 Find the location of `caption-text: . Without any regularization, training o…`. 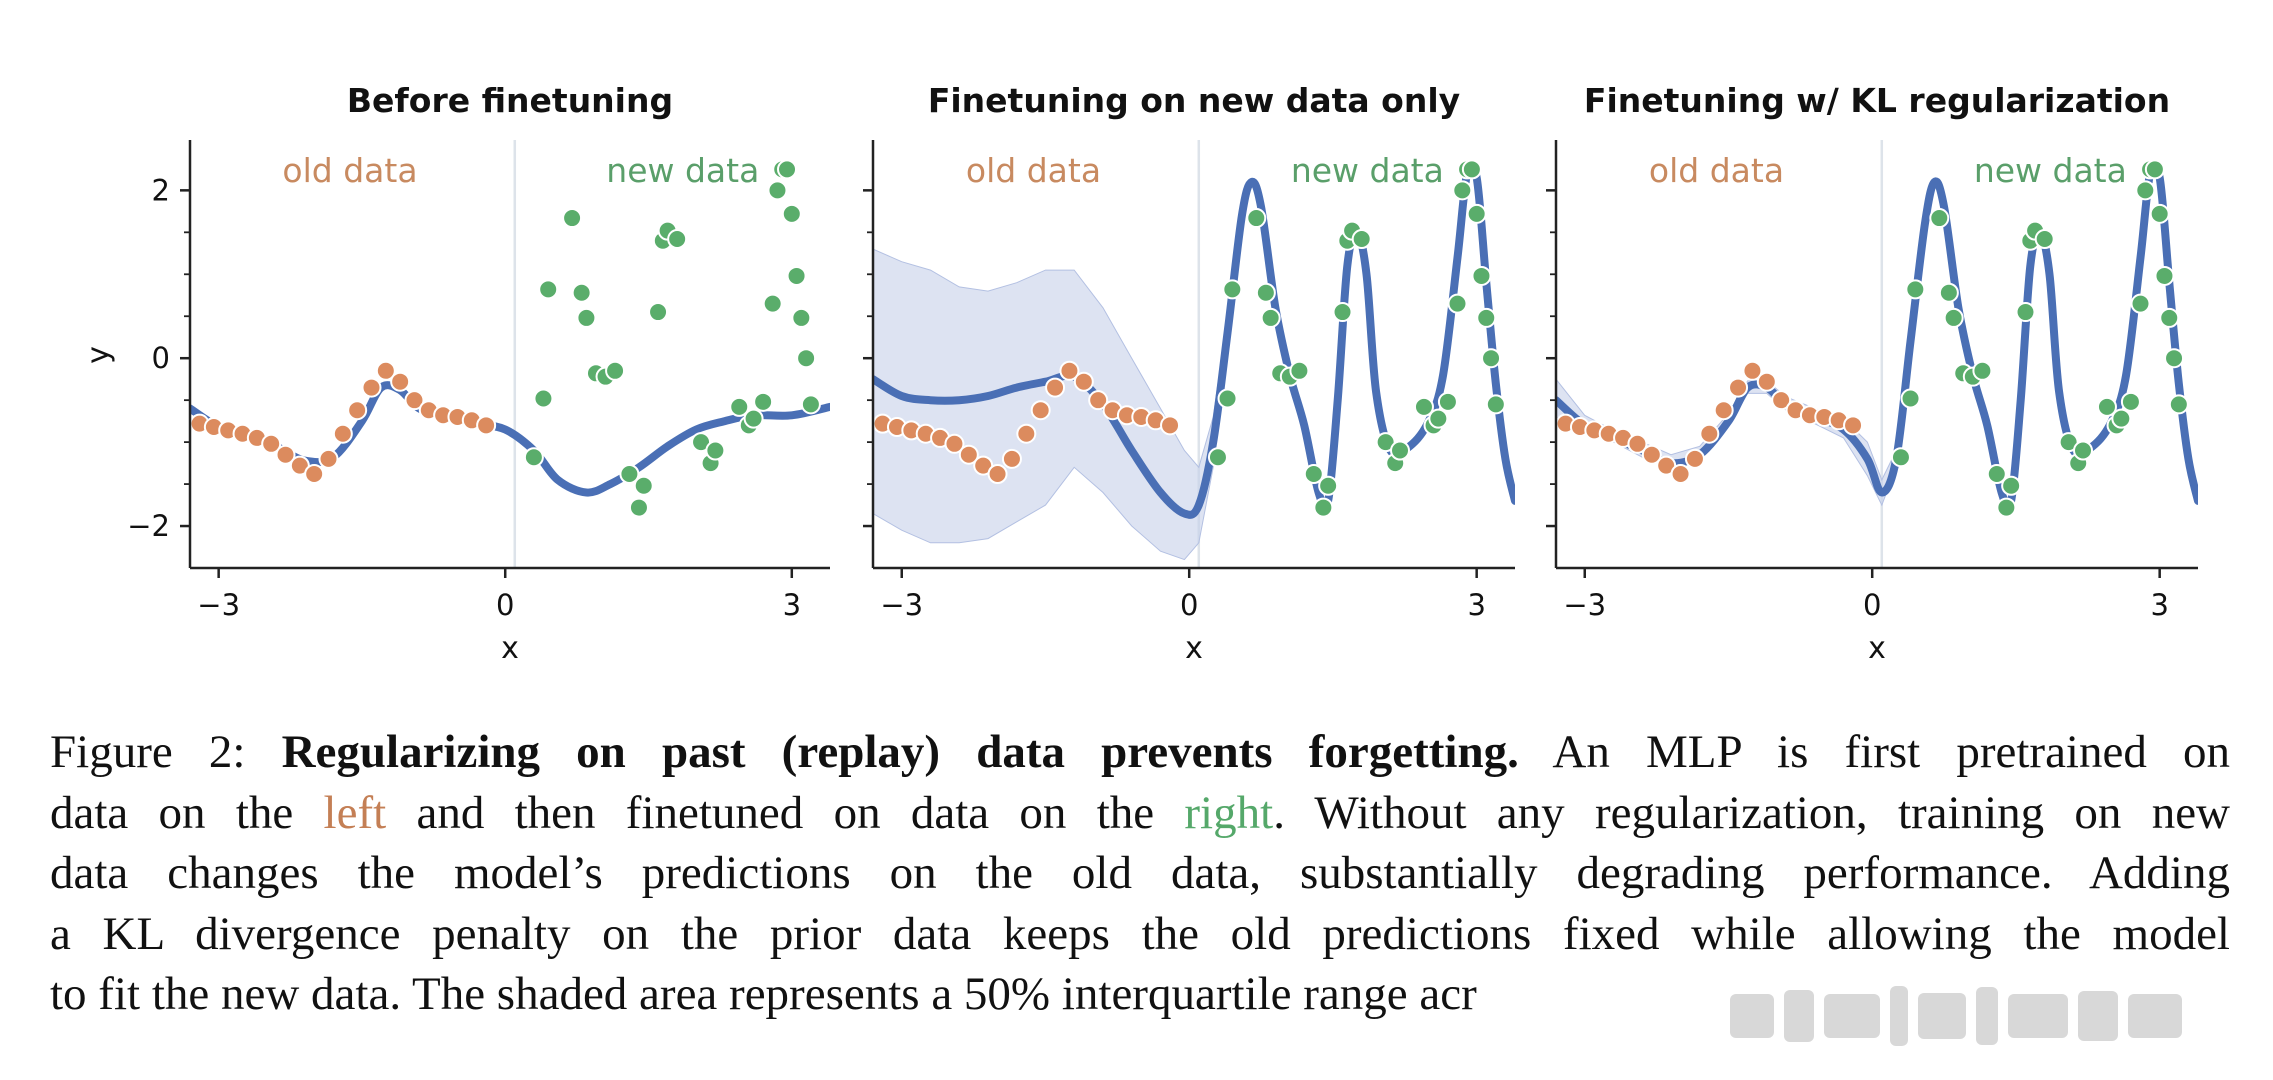

caption-text: . Without any regularization, training o… is located at coordinates (1752, 812).